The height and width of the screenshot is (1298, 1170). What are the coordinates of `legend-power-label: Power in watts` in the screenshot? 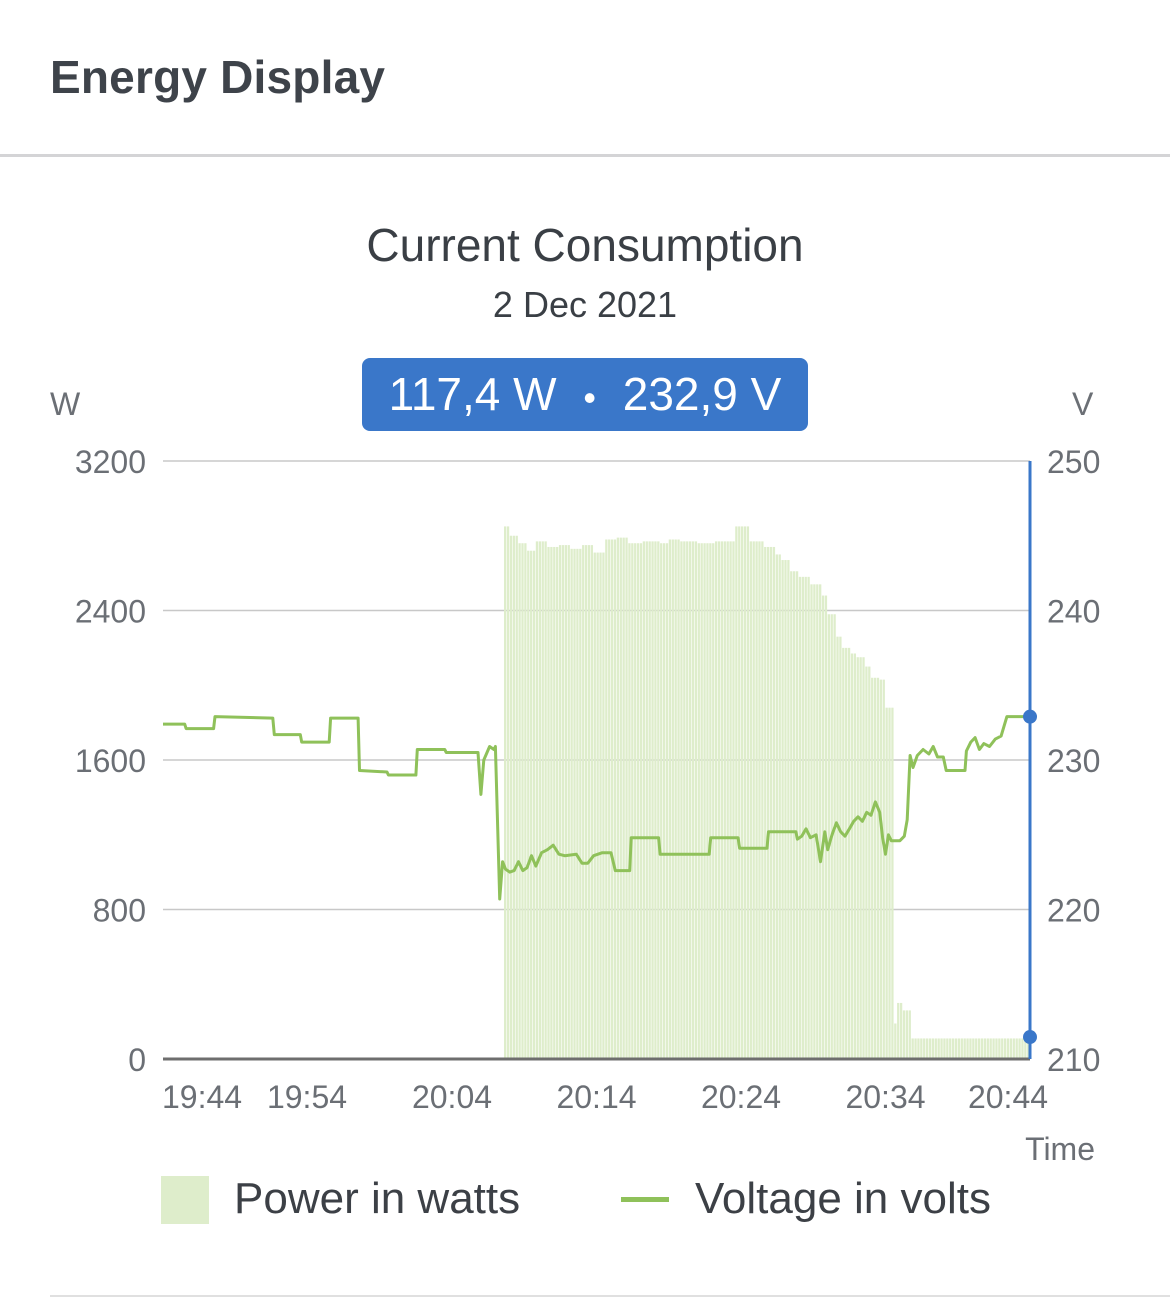 It's located at (377, 1198).